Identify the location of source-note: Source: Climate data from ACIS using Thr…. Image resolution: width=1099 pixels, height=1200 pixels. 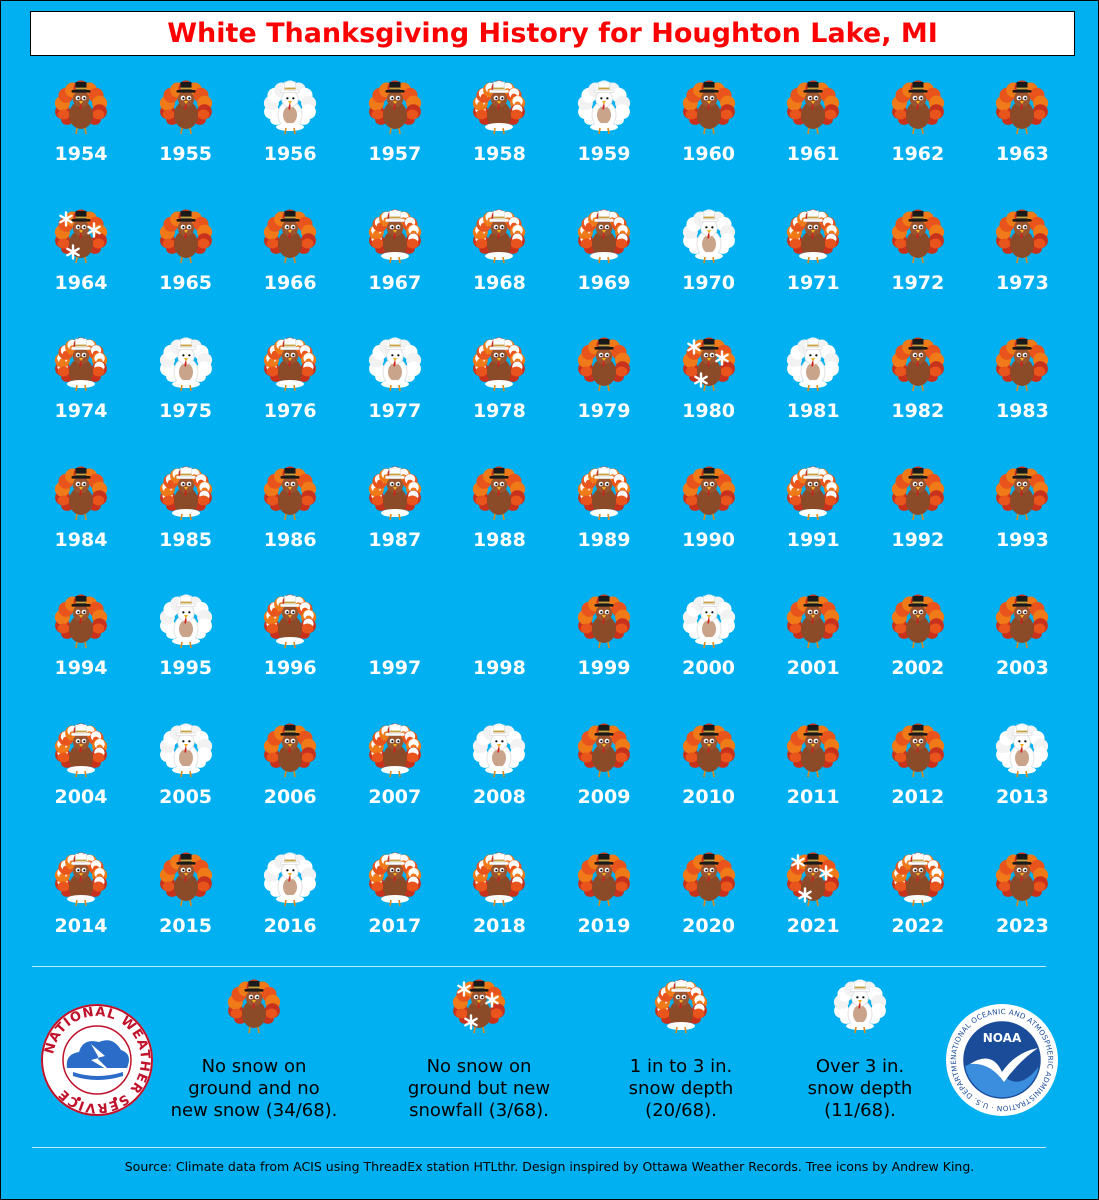
(549, 1166).